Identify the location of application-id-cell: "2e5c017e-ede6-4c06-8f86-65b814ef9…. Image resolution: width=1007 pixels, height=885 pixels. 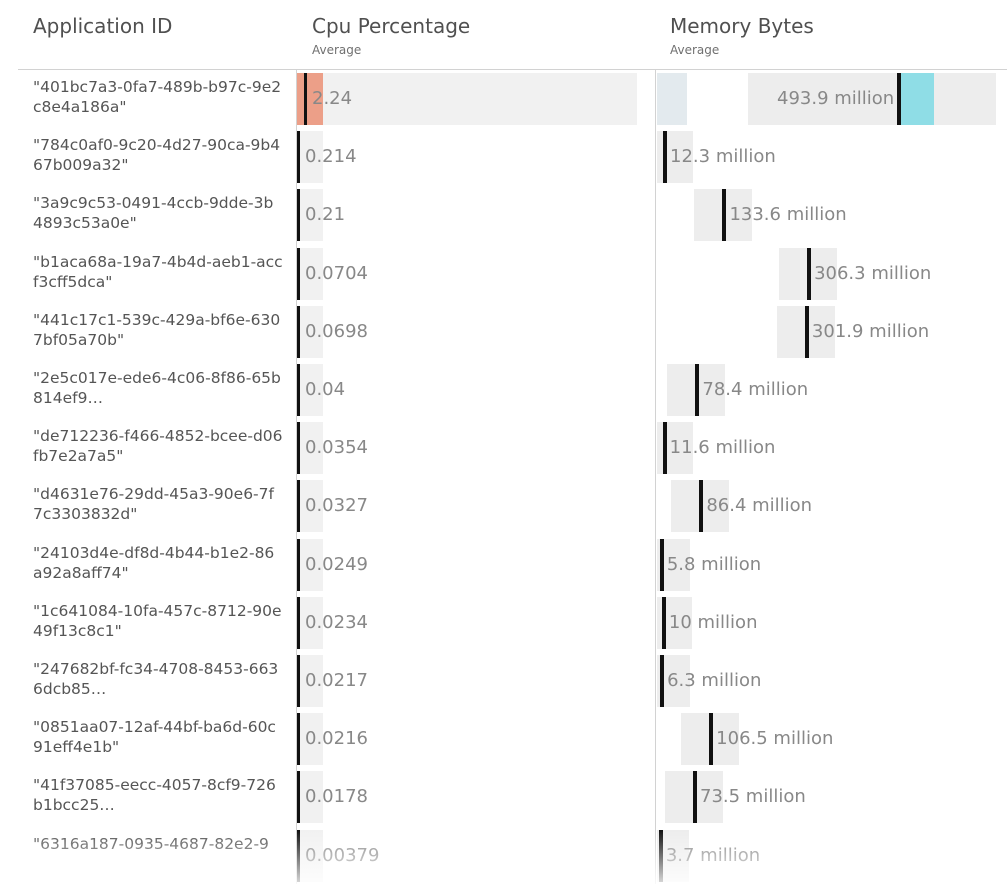
(157, 388).